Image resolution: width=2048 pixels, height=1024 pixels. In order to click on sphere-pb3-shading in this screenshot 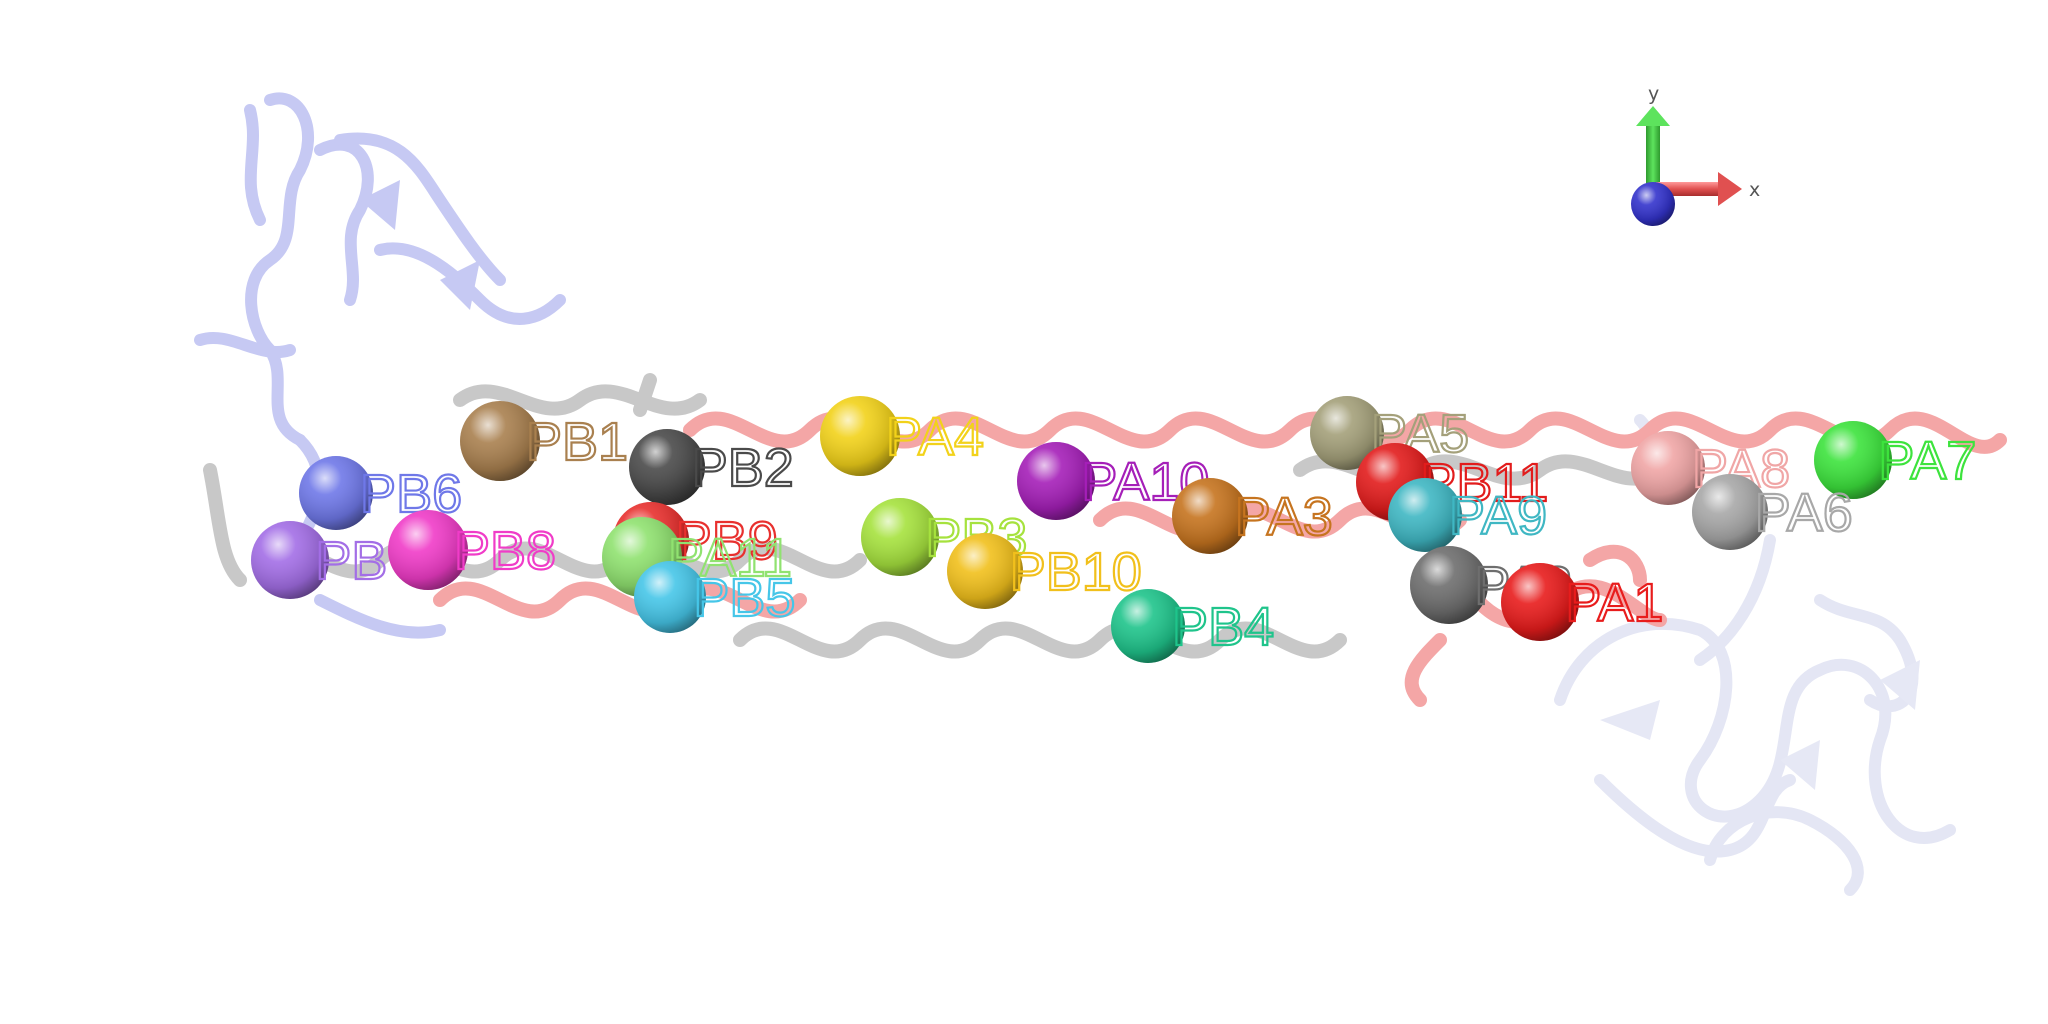, I will do `click(900, 537)`.